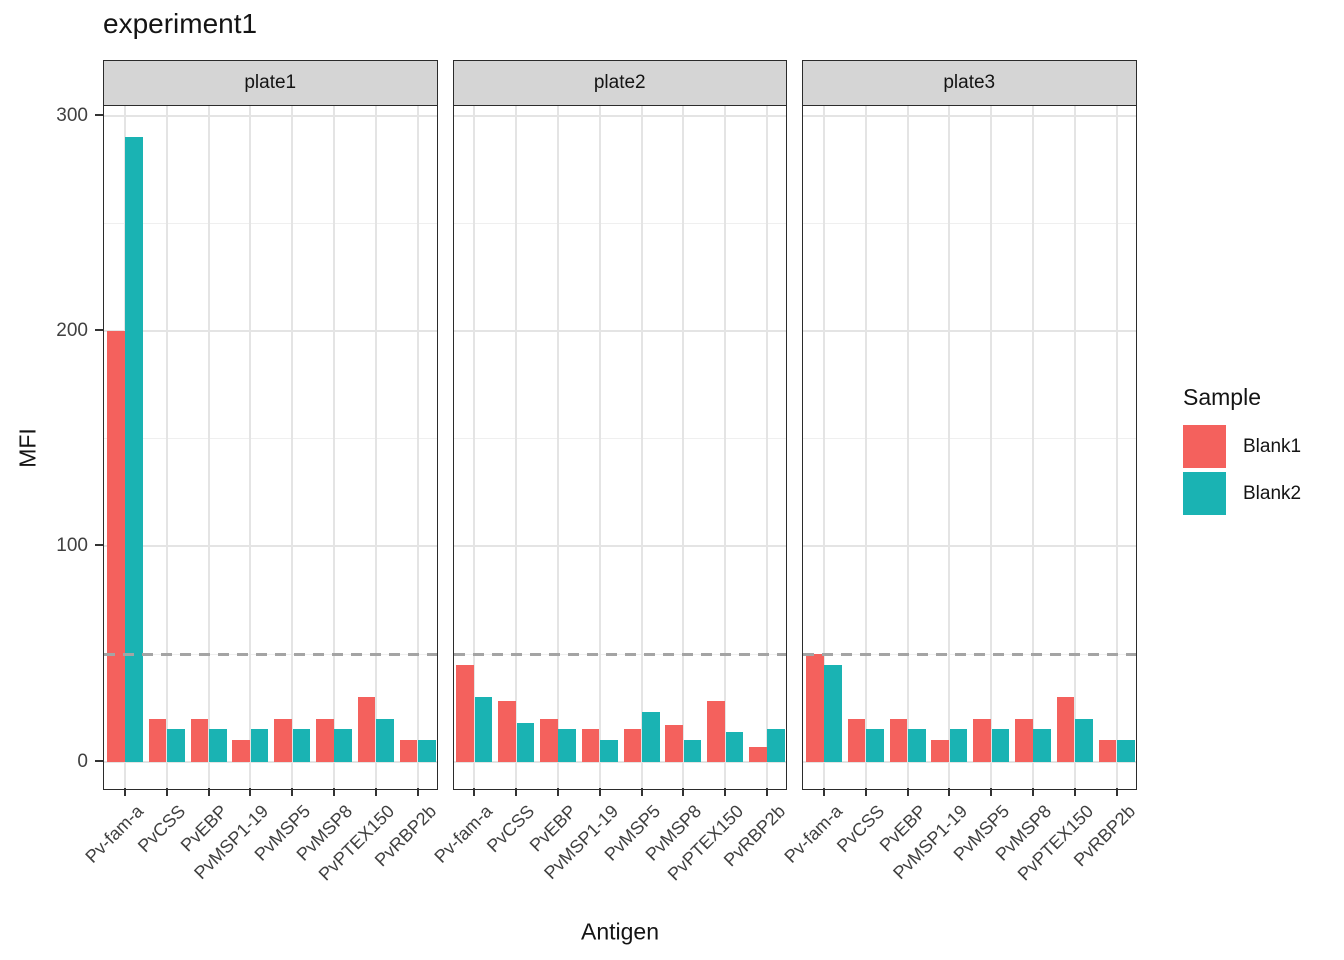  I want to click on chart-title: experiment1, so click(180, 23).